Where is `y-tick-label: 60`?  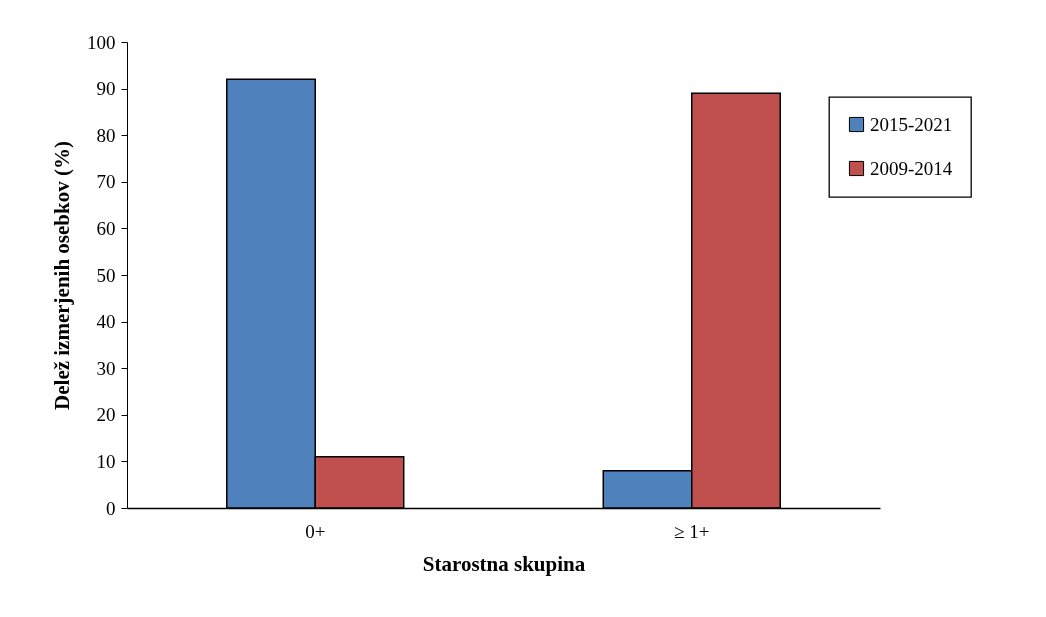 y-tick-label: 60 is located at coordinates (106, 228).